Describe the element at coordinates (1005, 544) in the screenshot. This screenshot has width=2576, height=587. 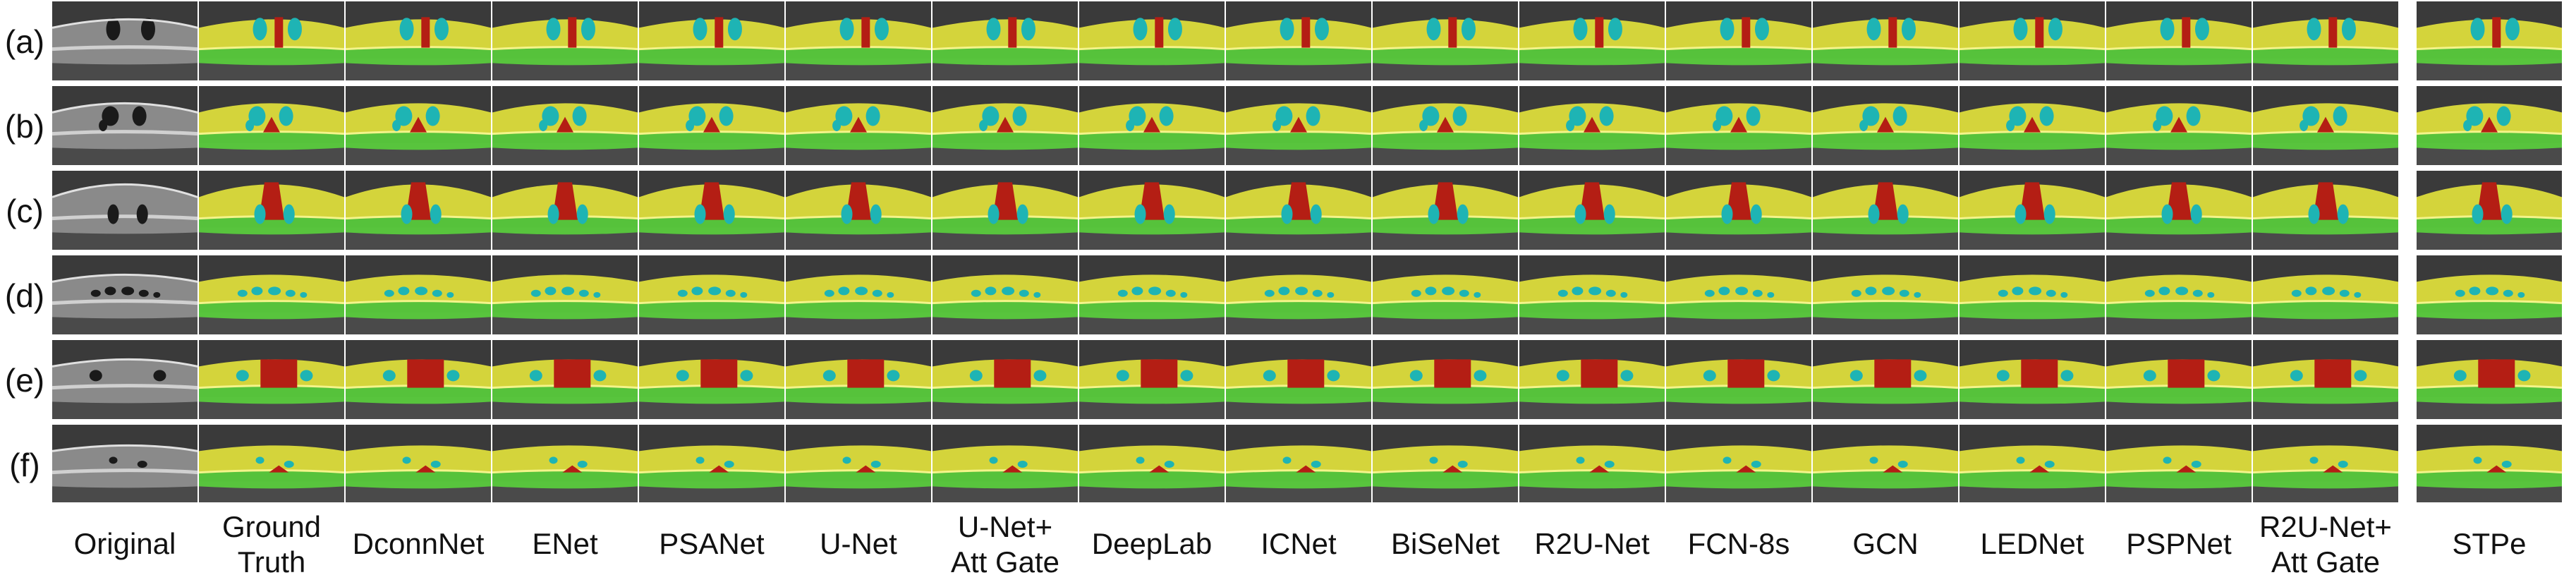
I see `column-label: U-Net+ Att Gate` at that location.